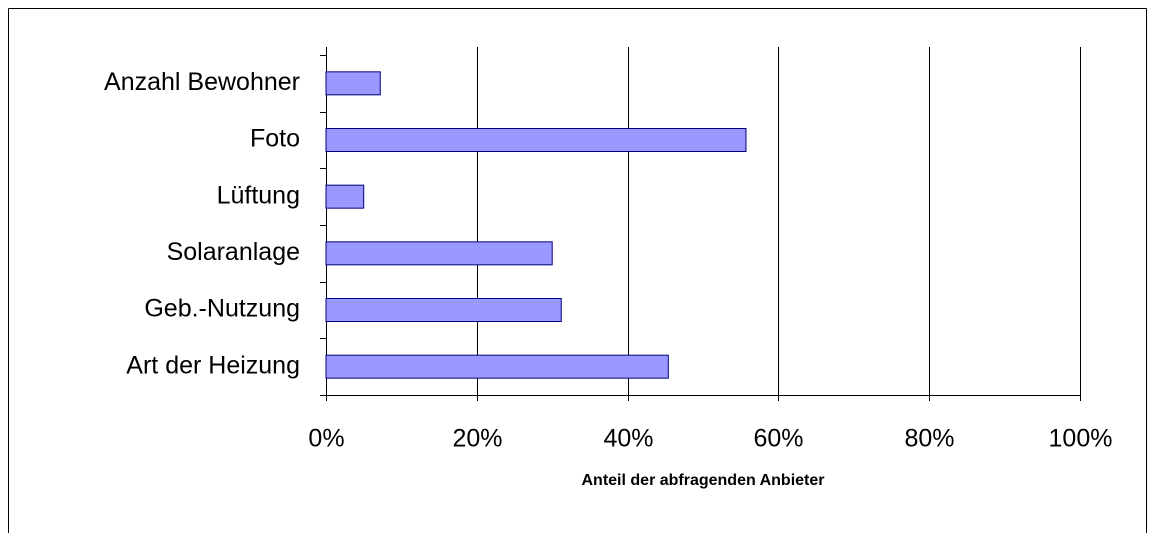 This screenshot has height=533, width=1155. I want to click on x-tick-label: 0%, so click(326, 439).